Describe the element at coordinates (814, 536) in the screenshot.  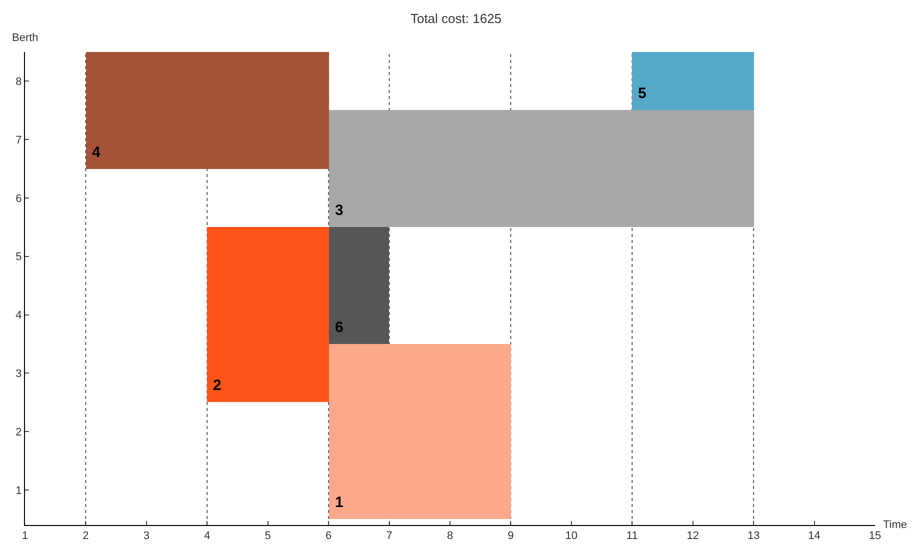
I see `x-tick-label: 14` at that location.